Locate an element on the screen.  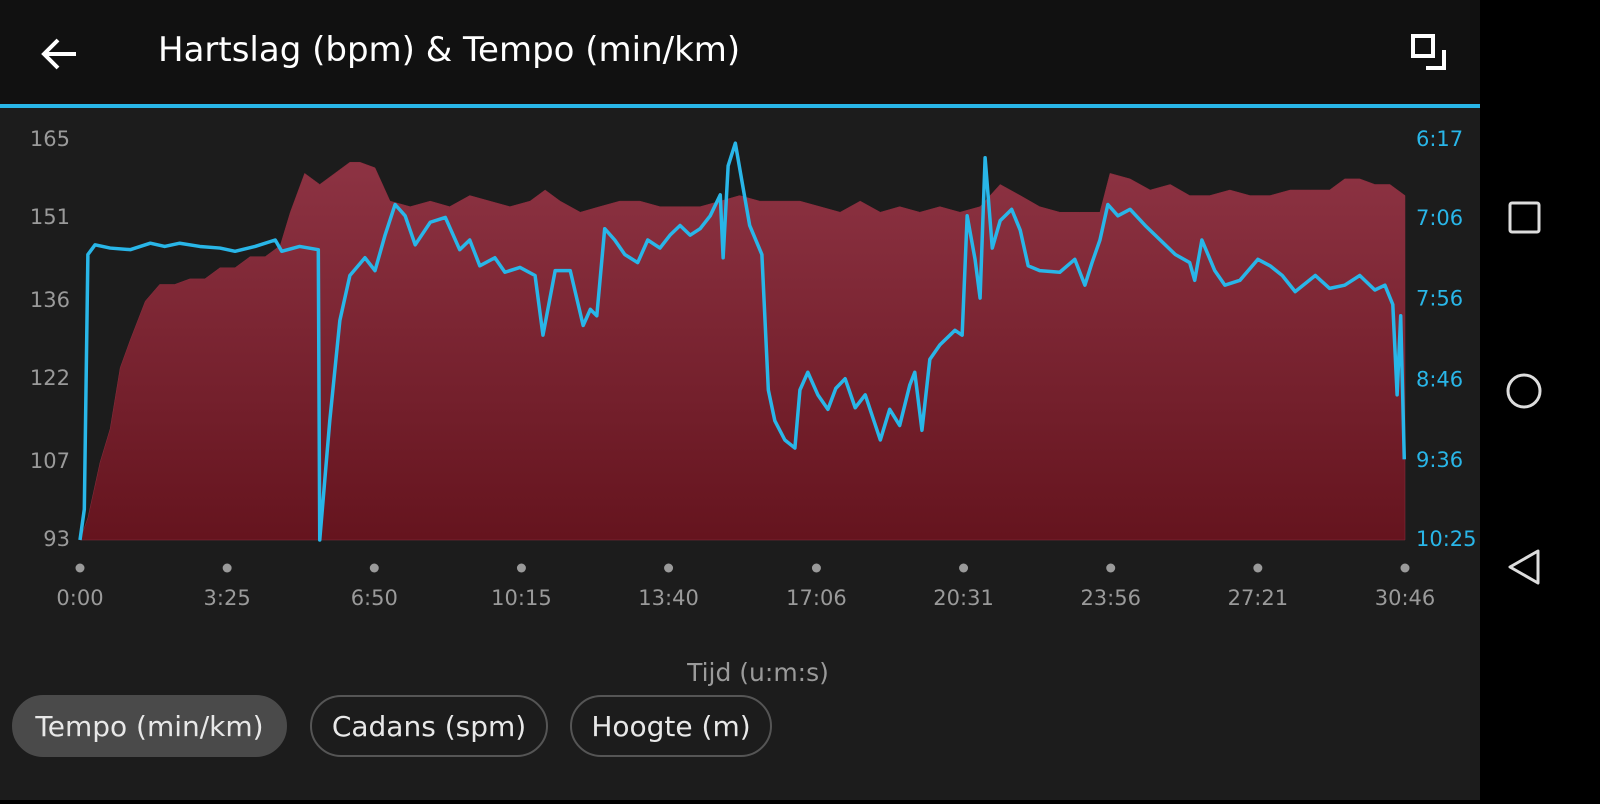
x-tick-label: 10:15 is located at coordinates (521, 598).